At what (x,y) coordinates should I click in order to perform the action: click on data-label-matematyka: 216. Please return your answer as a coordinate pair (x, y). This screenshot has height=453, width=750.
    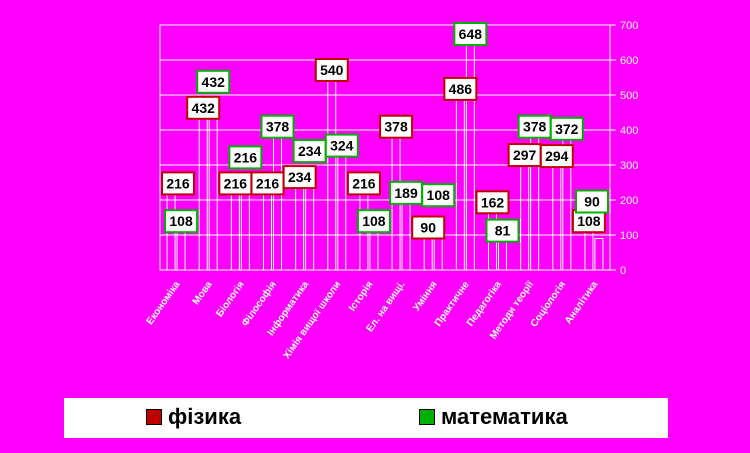
    Looking at the image, I should click on (246, 157).